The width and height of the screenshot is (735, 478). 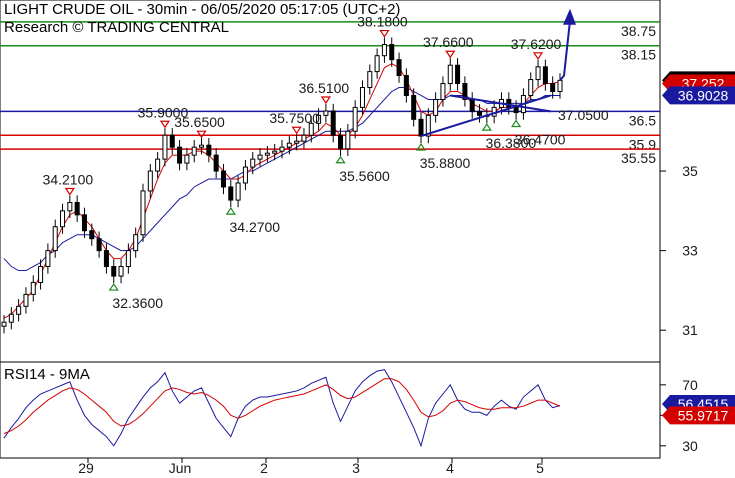 I want to click on rsi-y-tick-label: 70, so click(x=690, y=385).